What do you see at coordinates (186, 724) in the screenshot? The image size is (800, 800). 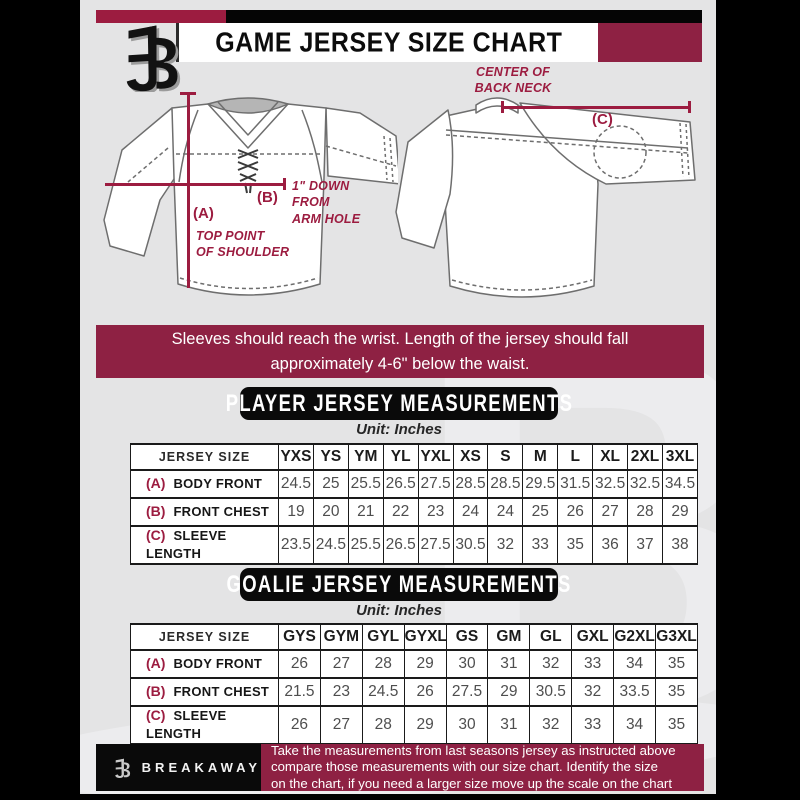 I see `row-label: SLEEVE LENGTH` at bounding box center [186, 724].